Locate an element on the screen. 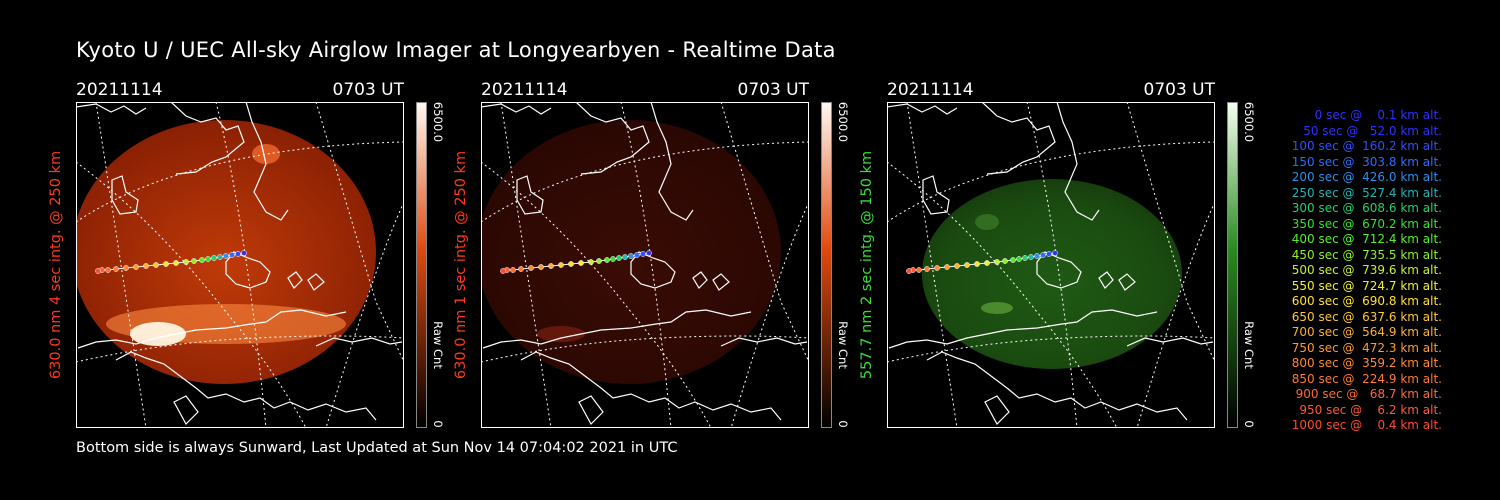 This screenshot has height=500, width=1500. legend-entry: 750 sec @ 472.3 km alt. is located at coordinates (1364, 347).